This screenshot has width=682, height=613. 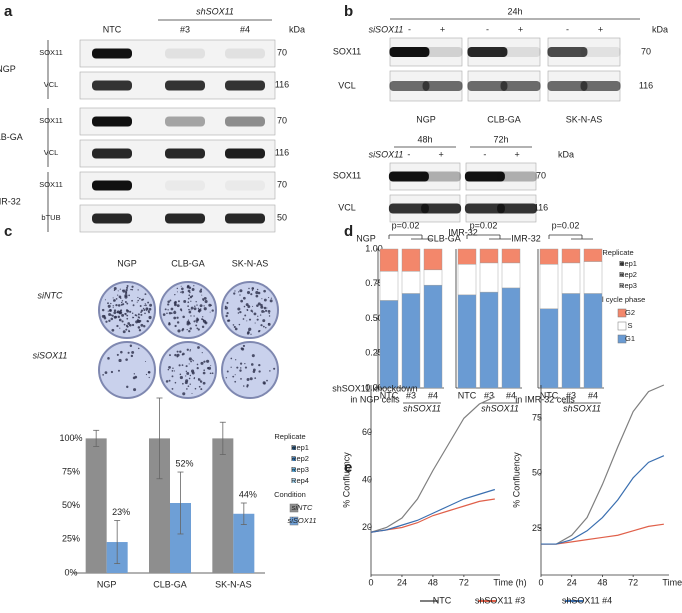 What do you see at coordinates (587, 600) in the screenshot?
I see `legend-label: shSOX11 #4` at bounding box center [587, 600].